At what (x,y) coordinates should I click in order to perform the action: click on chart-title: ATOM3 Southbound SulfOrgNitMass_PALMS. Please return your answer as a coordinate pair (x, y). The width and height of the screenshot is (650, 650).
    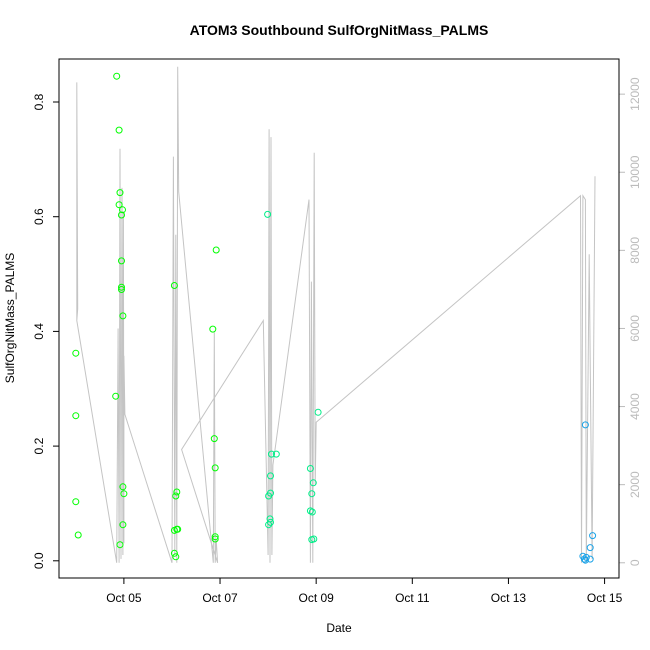
    Looking at the image, I should click on (339, 30).